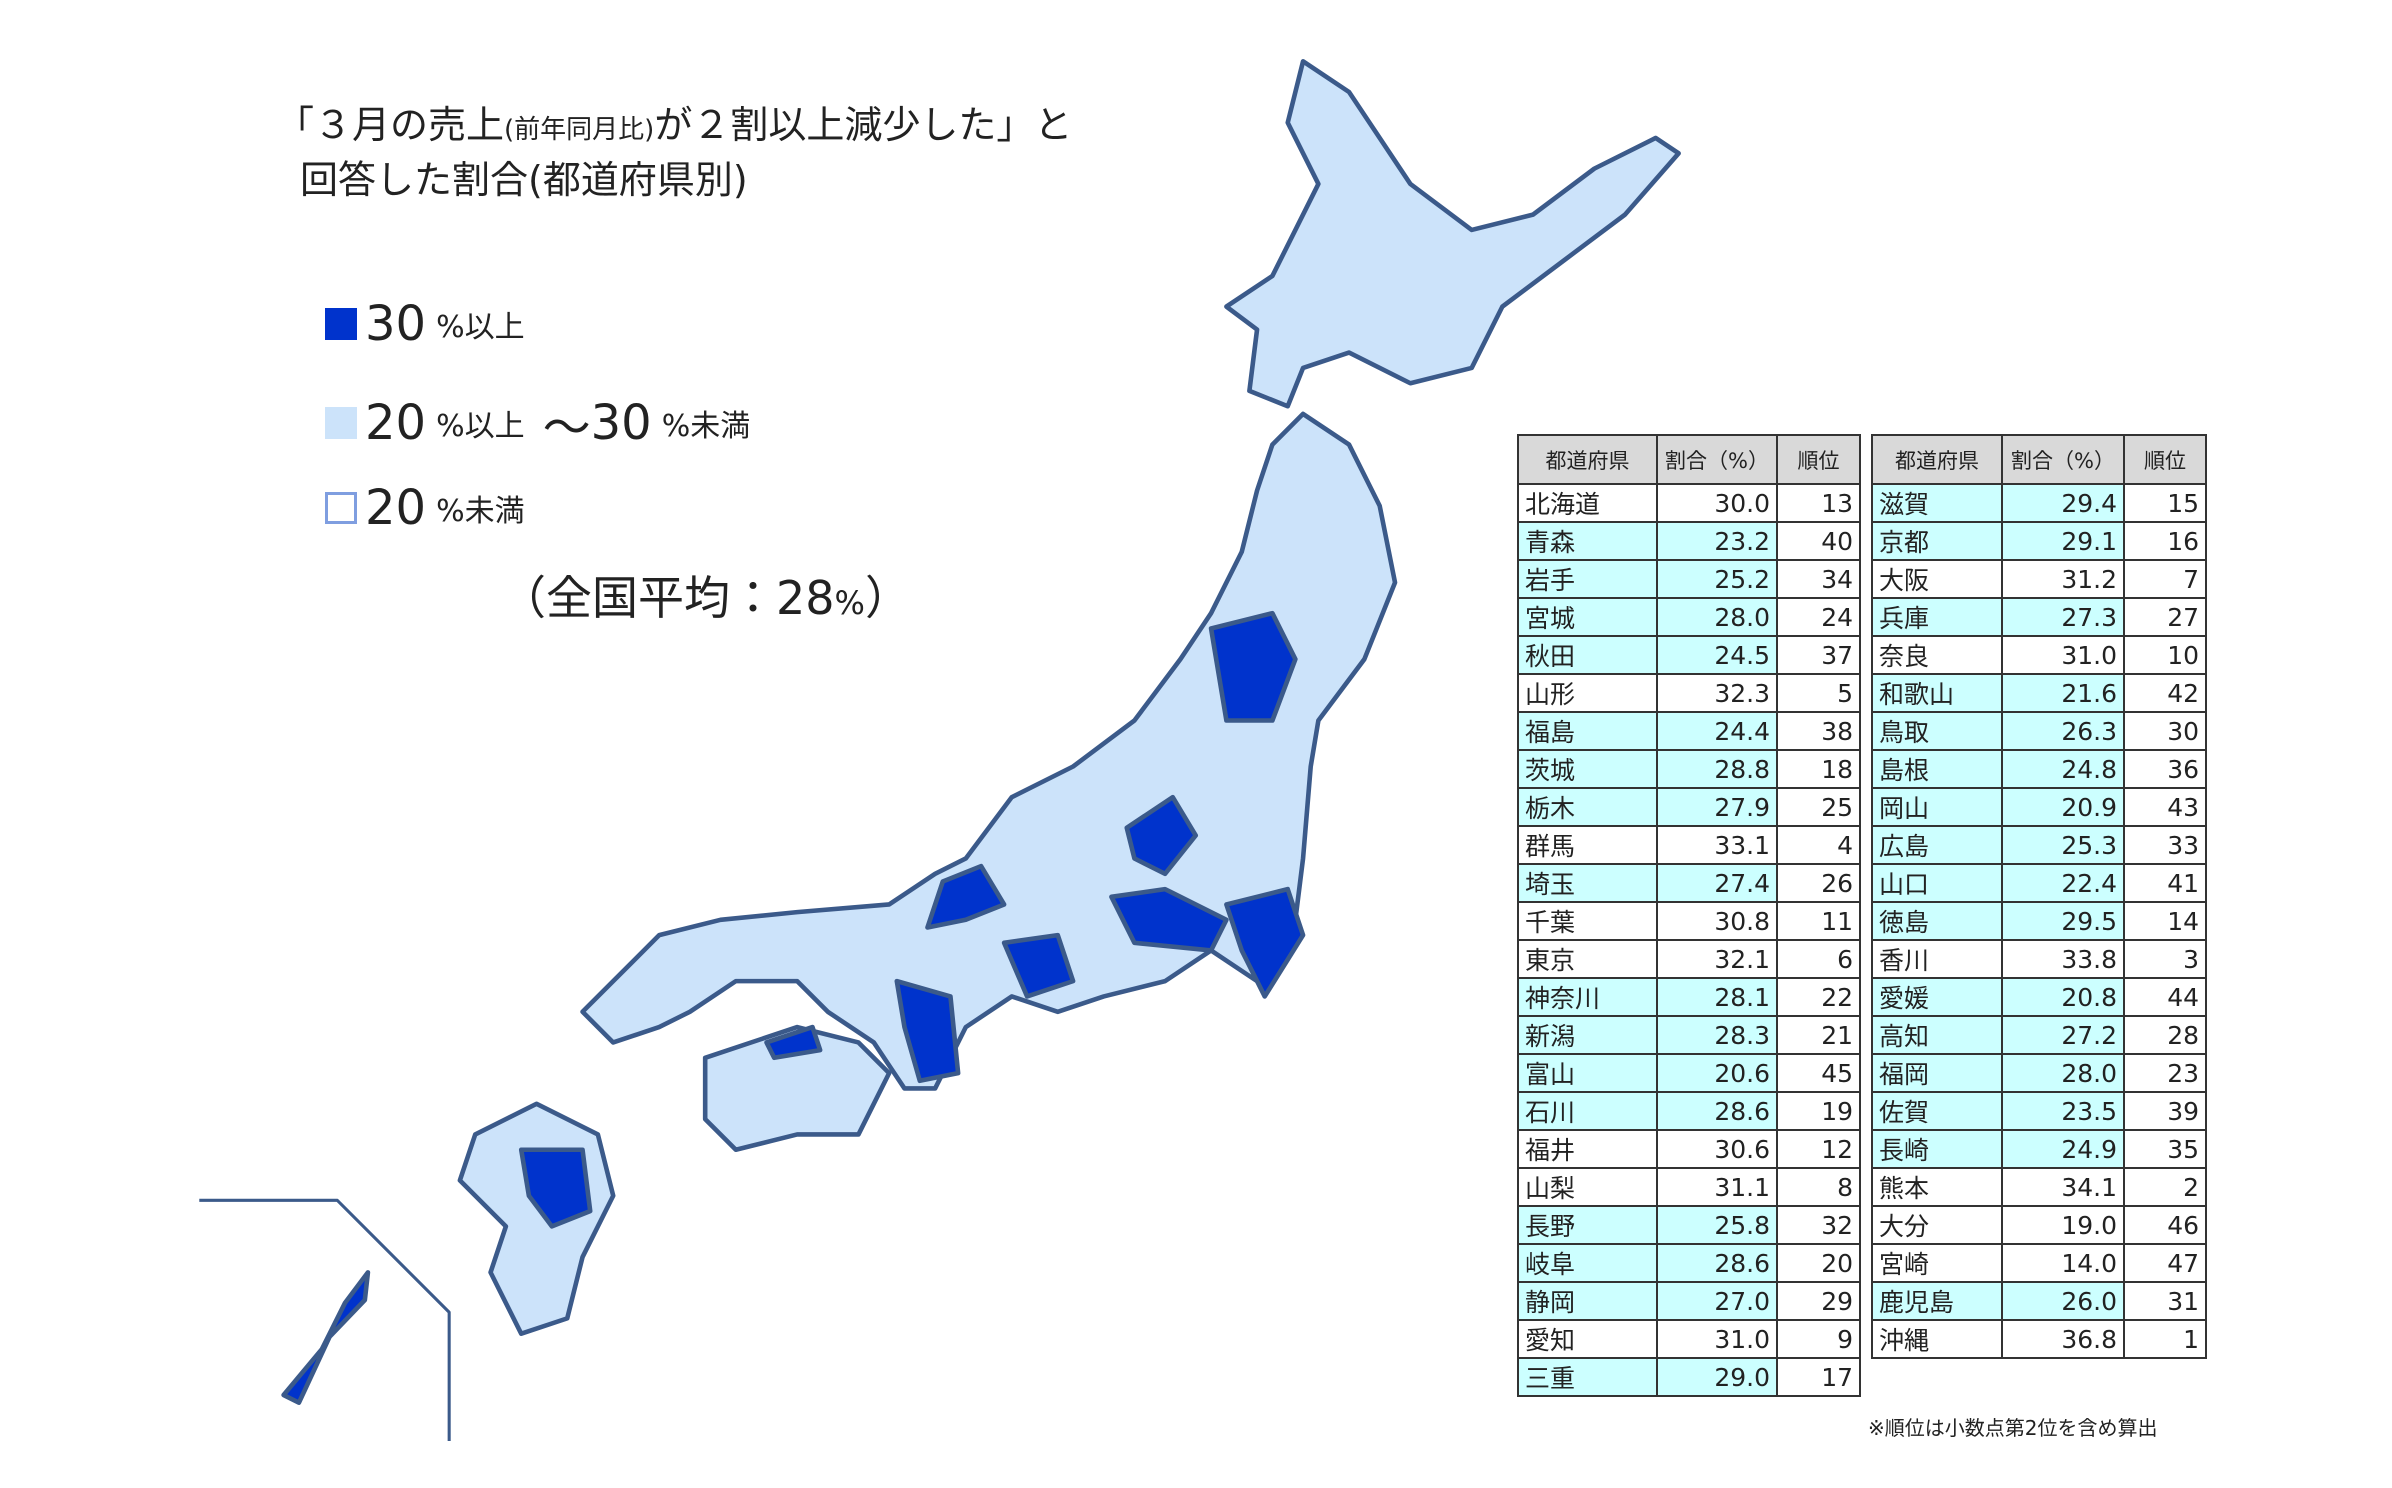  Describe the element at coordinates (1818, 769) in the screenshot. I see `number-cell: 18` at that location.